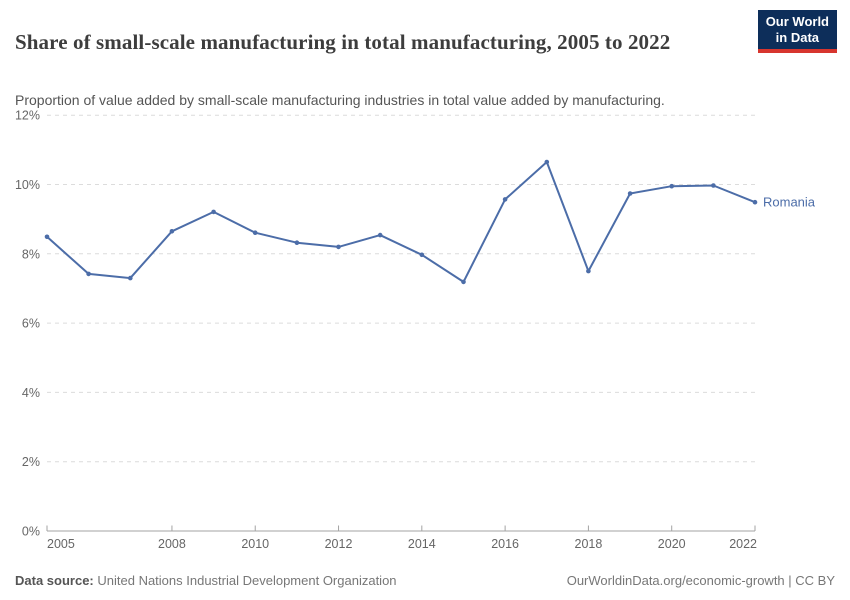 Image resolution: width=850 pixels, height=600 pixels. I want to click on y-tick-label: 8%, so click(31, 254).